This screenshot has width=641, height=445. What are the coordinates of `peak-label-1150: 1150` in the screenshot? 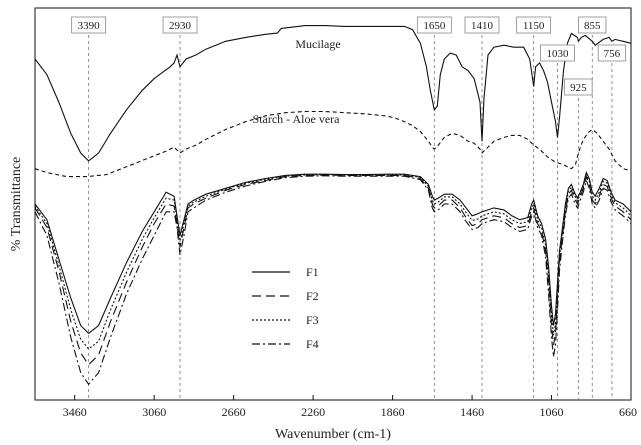 It's located at (534, 26).